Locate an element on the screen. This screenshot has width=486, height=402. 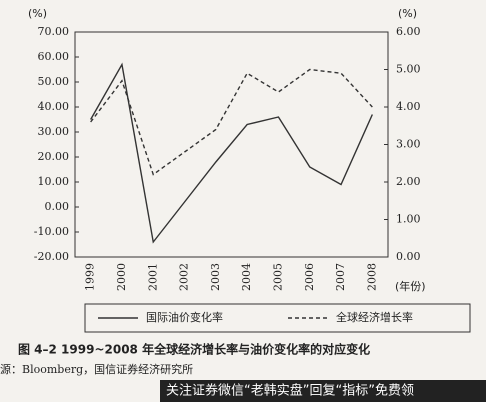
source: 源：Bloomberg，国信证券经济研究所 is located at coordinates (96, 369).